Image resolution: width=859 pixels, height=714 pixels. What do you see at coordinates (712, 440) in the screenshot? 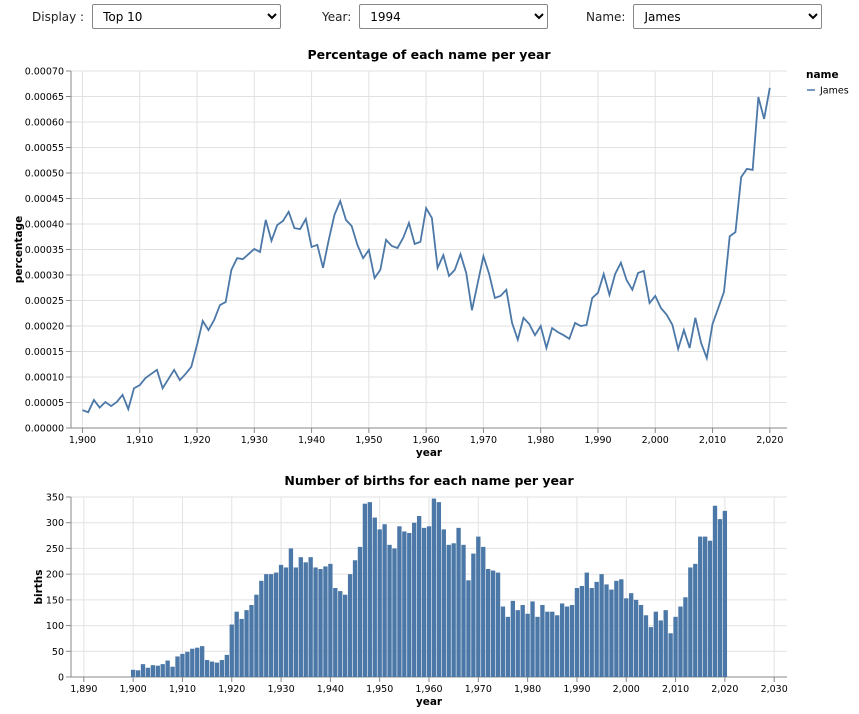
I see `x-tick-label: 2,010` at bounding box center [712, 440].